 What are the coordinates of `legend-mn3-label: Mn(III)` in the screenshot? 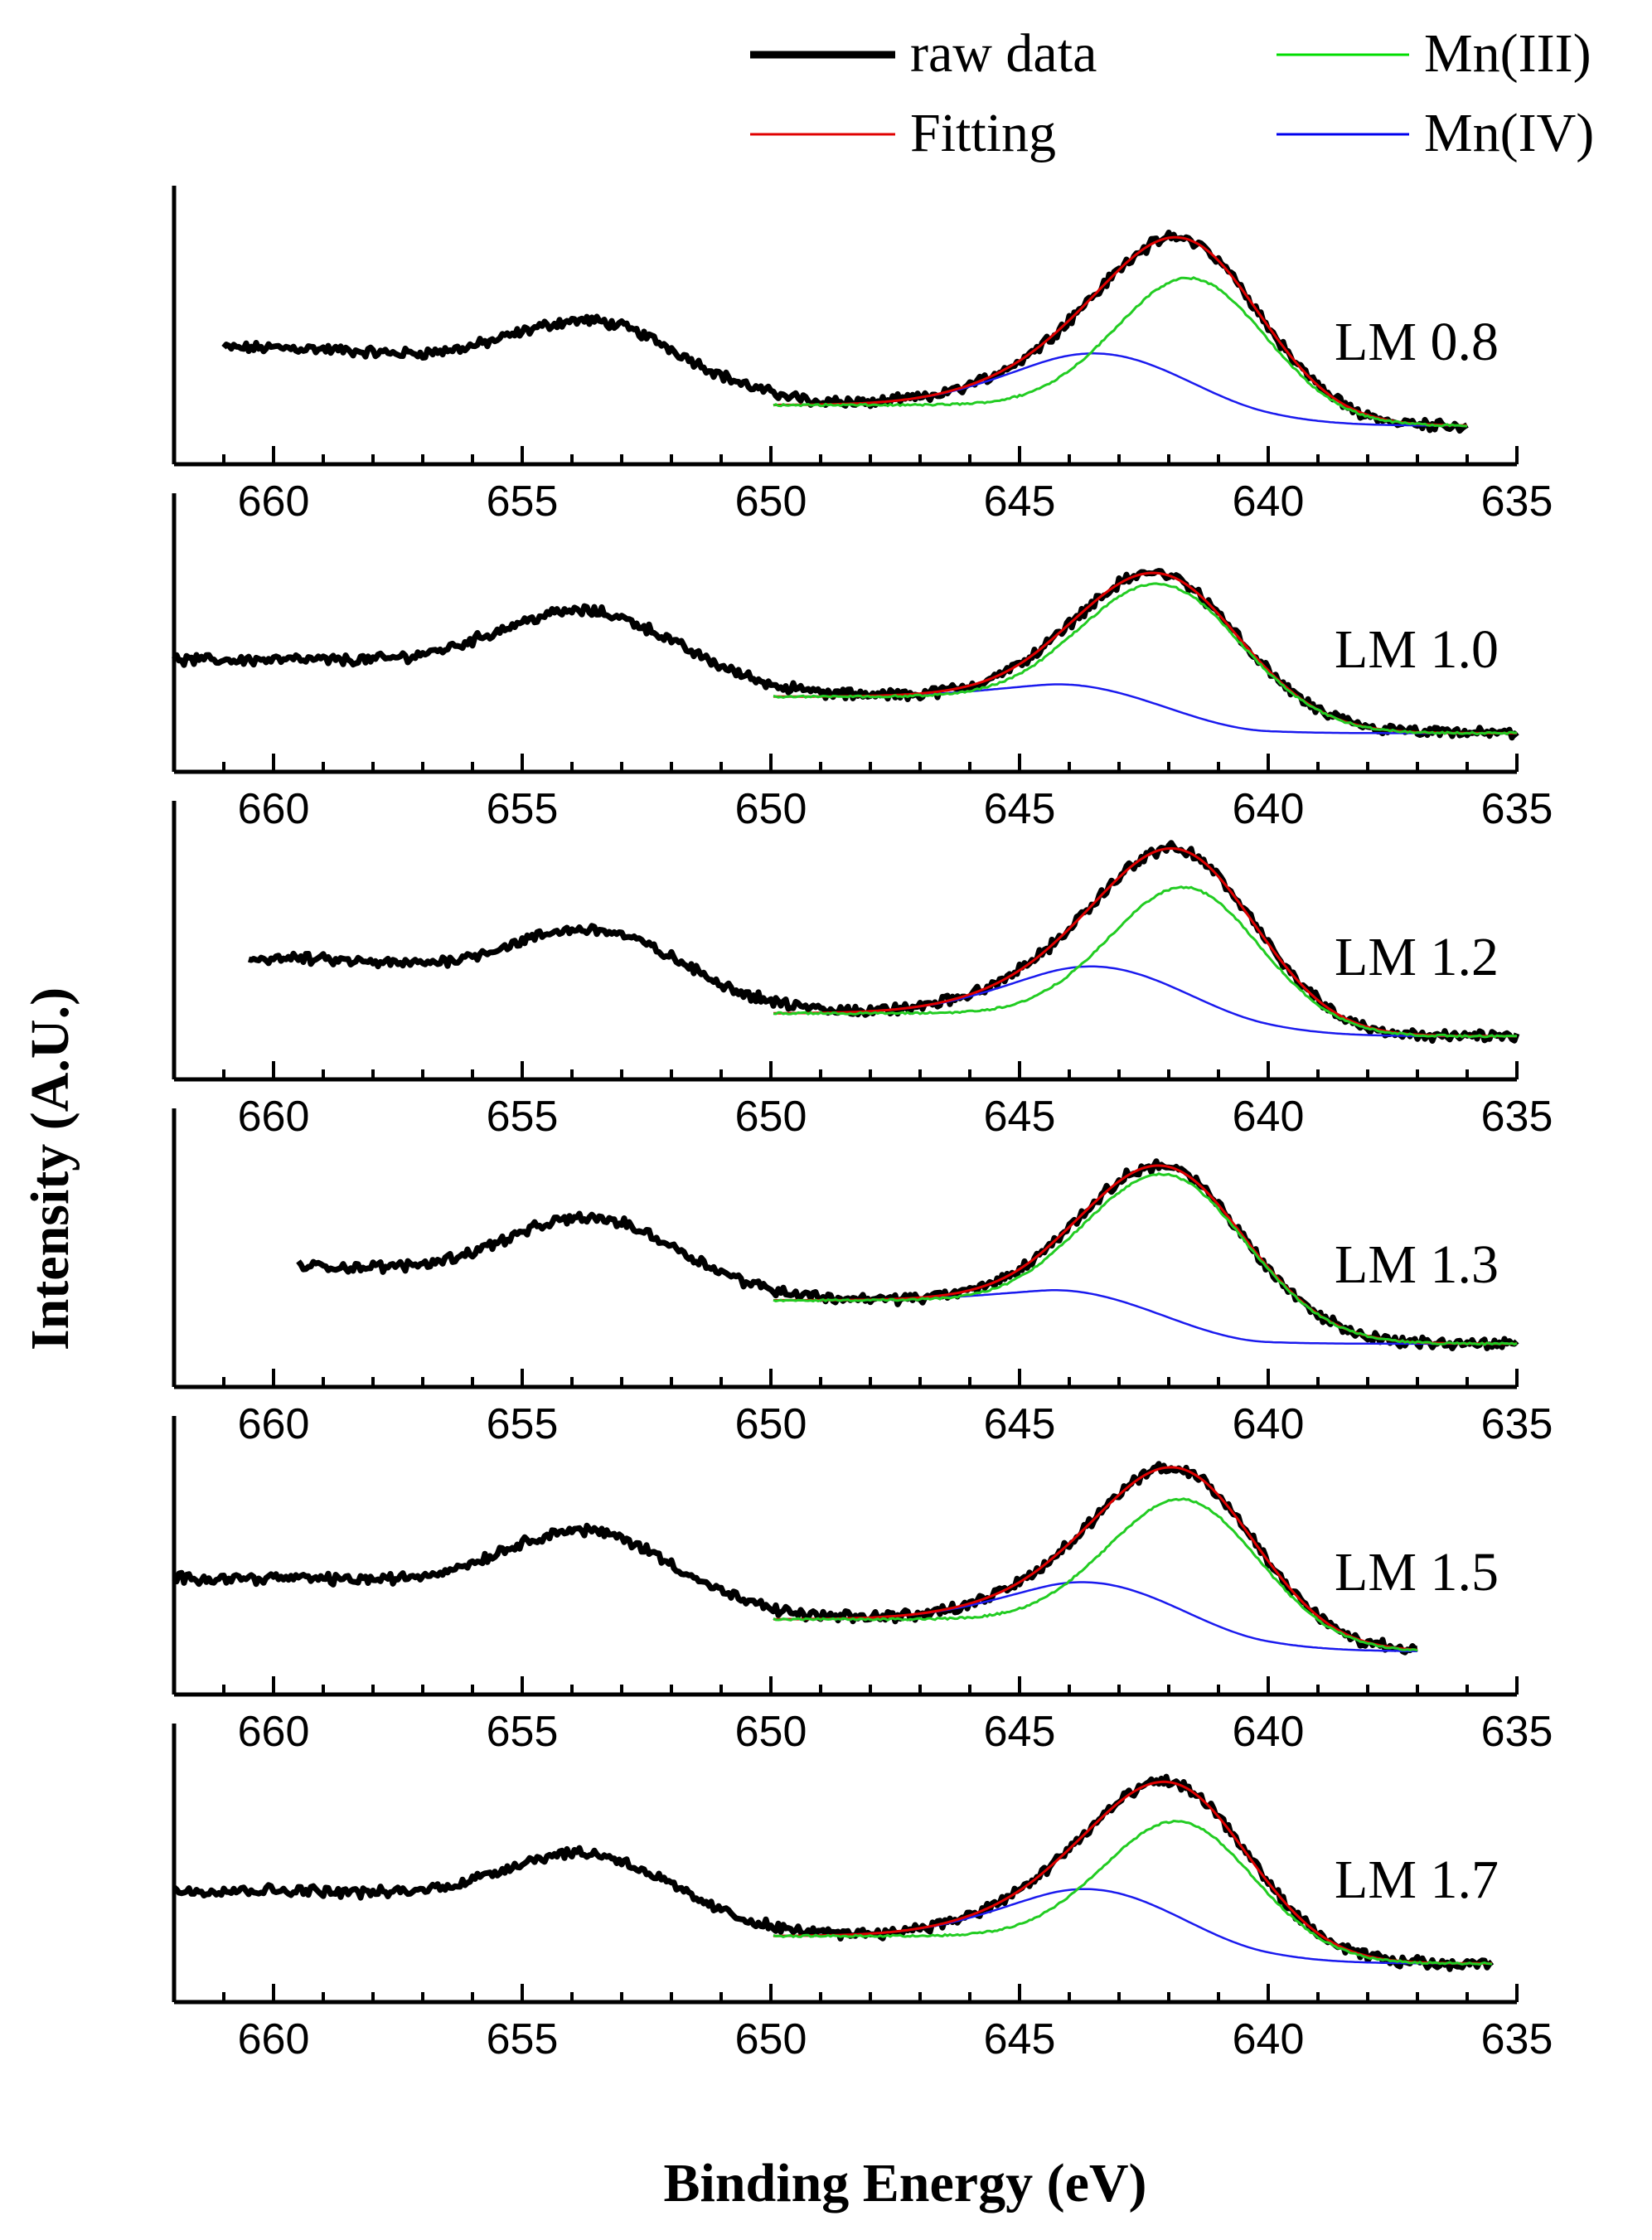 It's located at (1507, 53).